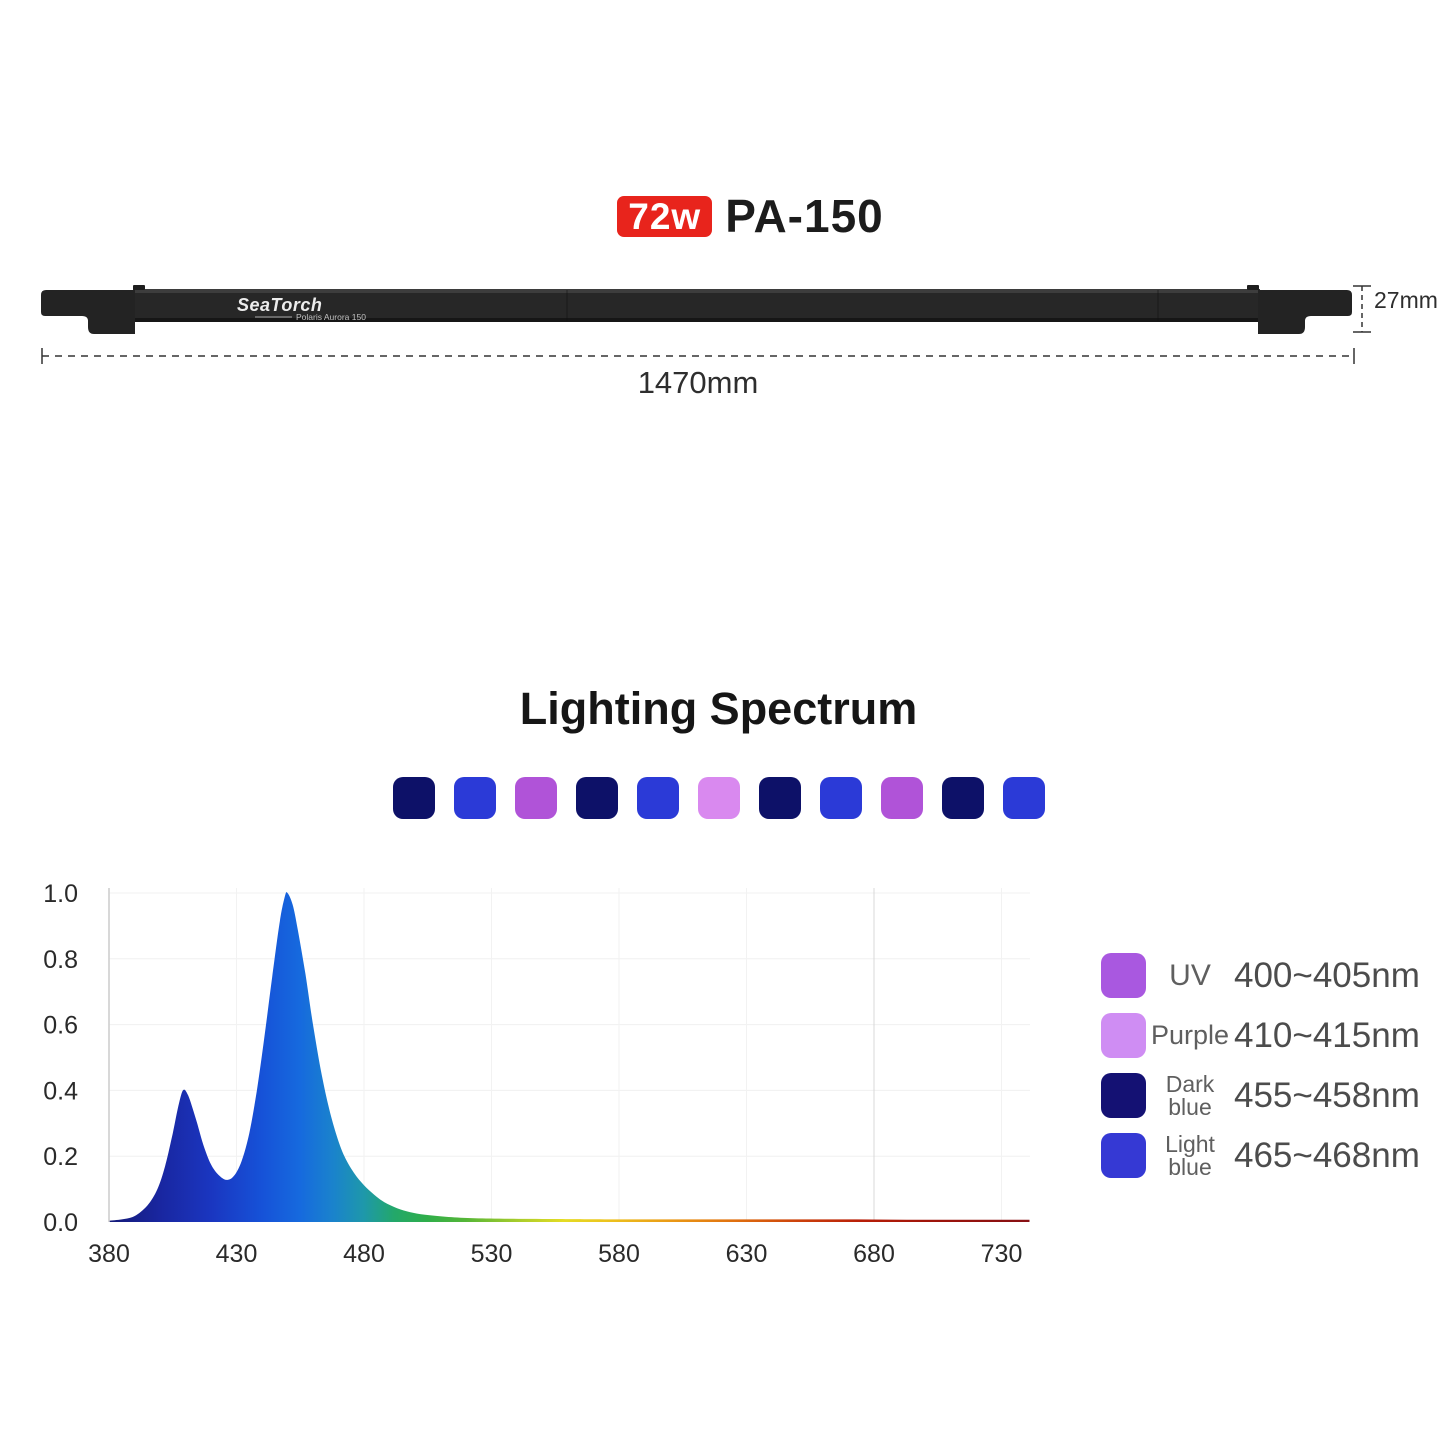  I want to click on x-tick-label: 680, so click(874, 1254).